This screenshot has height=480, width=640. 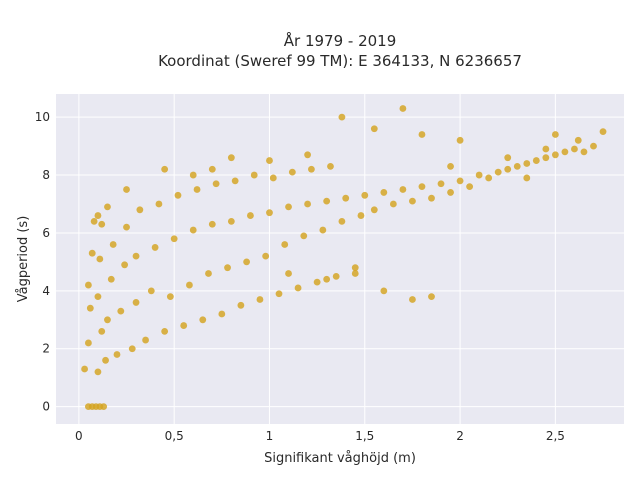 What do you see at coordinates (23, 259) in the screenshot?
I see `y-axis-title: Vågperiod (s)` at bounding box center [23, 259].